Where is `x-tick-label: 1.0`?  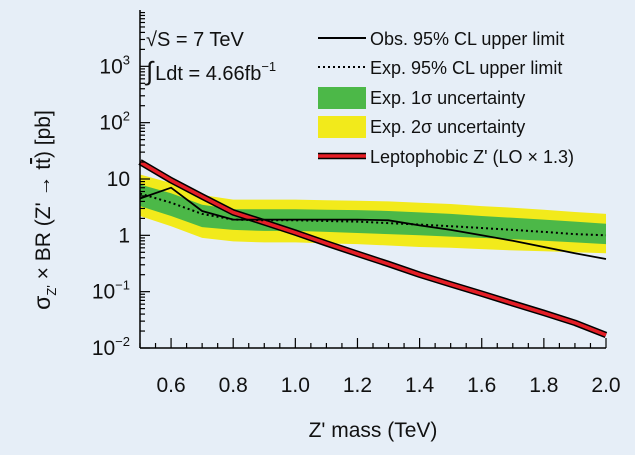
x-tick-label: 1.0 is located at coordinates (295, 385).